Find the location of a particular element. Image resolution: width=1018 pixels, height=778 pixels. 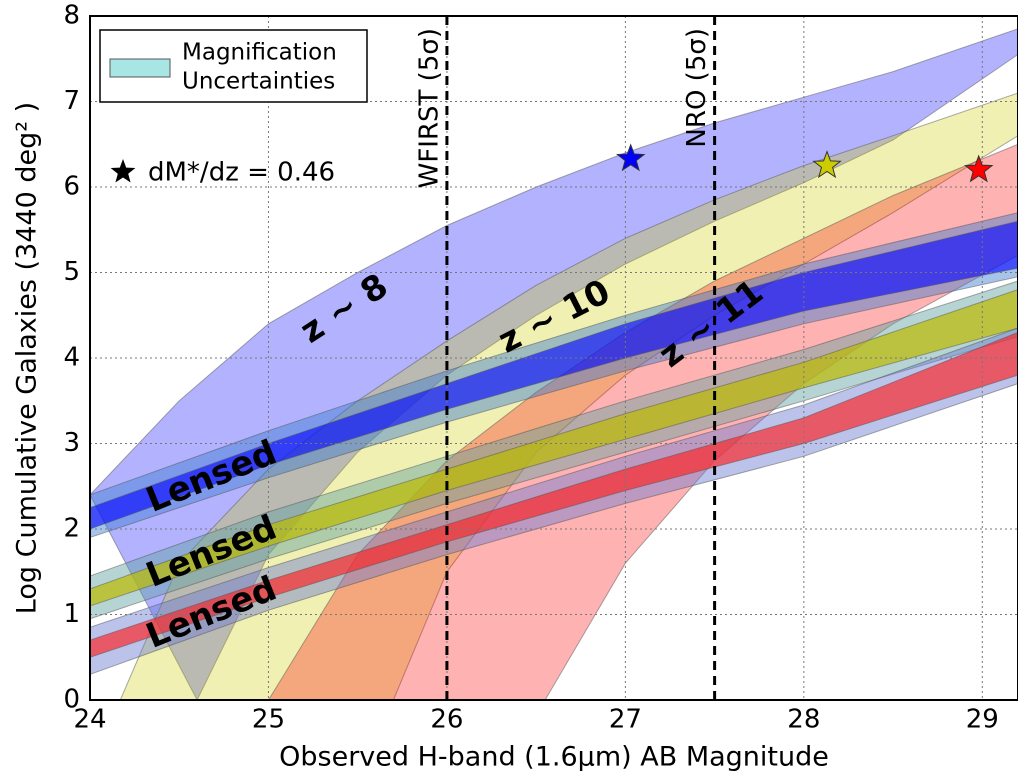

x-tick-label: 27 is located at coordinates (625, 720).